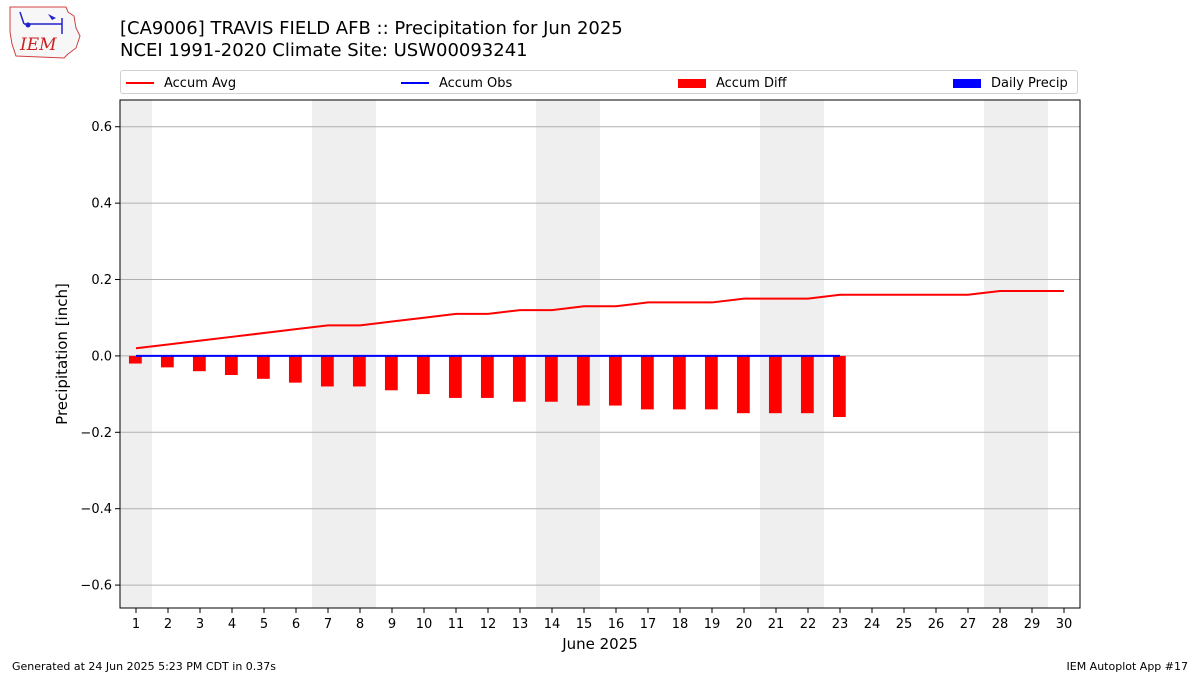 The height and width of the screenshot is (675, 1200). I want to click on x-tick-label: 22, so click(808, 624).